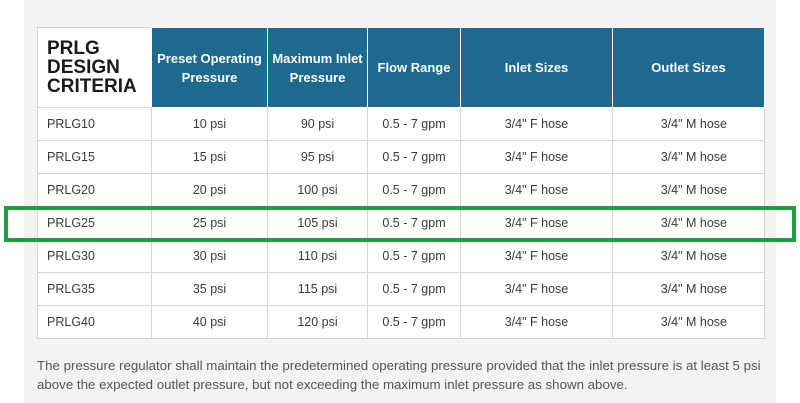  Describe the element at coordinates (688, 67) in the screenshot. I see `header-outlet-sizes: Outlet Sizes` at that location.